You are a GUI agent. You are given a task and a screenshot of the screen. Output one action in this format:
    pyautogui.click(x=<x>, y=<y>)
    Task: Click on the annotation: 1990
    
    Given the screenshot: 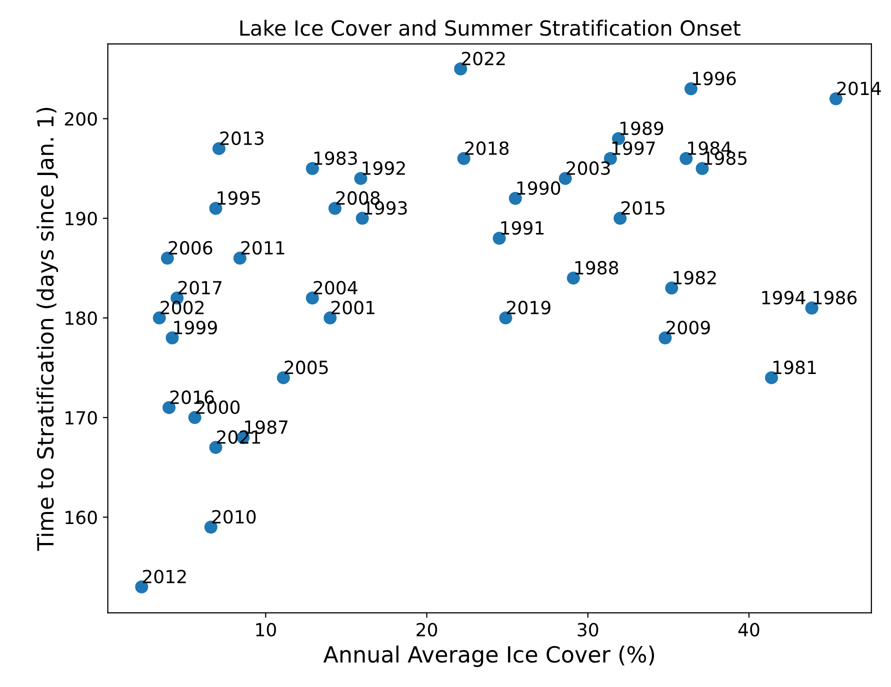 What is the action you would take?
    pyautogui.click(x=538, y=188)
    